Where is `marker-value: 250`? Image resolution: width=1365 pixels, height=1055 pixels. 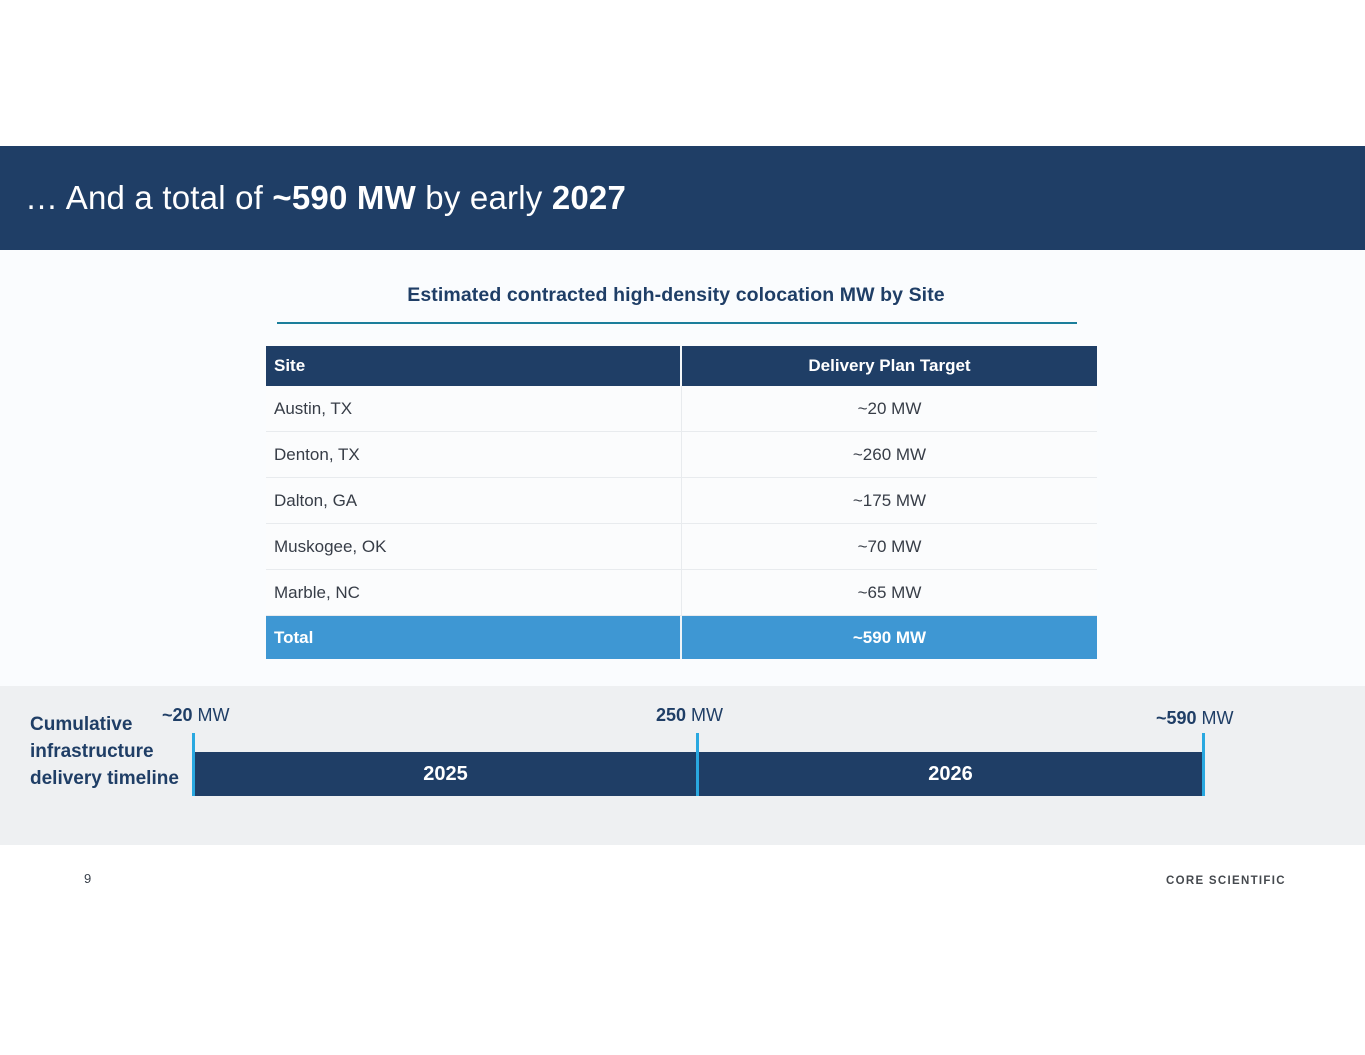
marker-value: 250 is located at coordinates (671, 715).